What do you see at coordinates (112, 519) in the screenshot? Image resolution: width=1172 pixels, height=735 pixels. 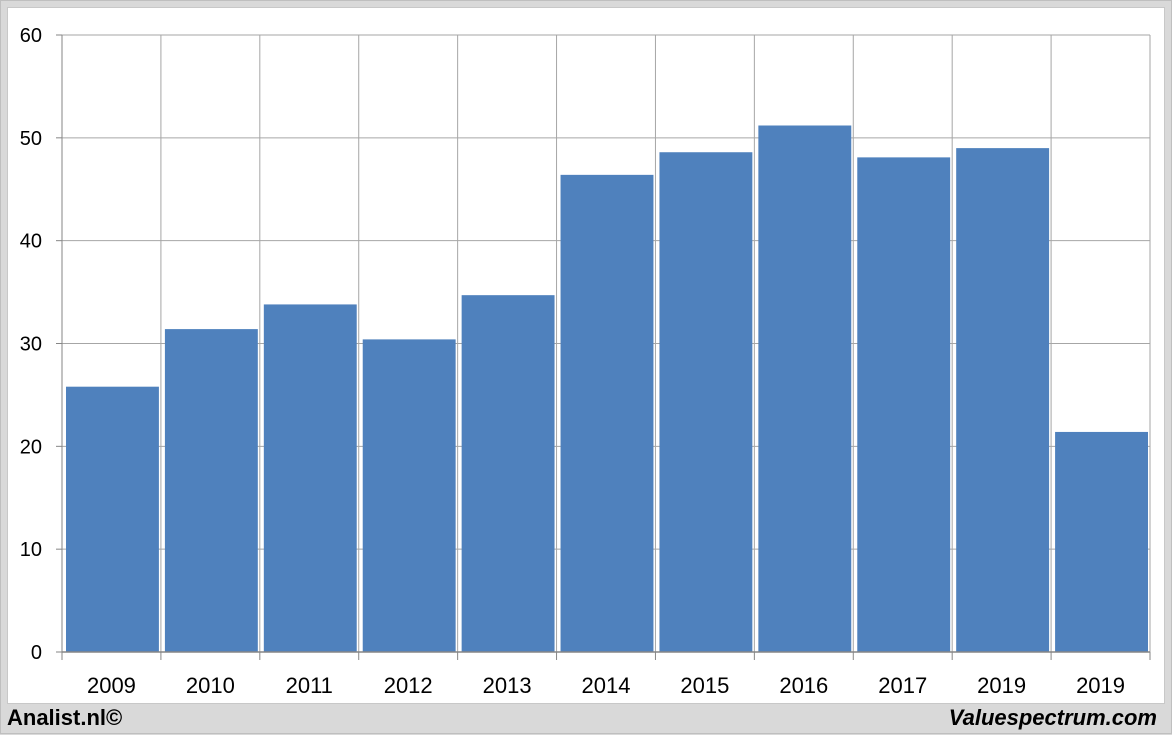 I see `bar-2009` at bounding box center [112, 519].